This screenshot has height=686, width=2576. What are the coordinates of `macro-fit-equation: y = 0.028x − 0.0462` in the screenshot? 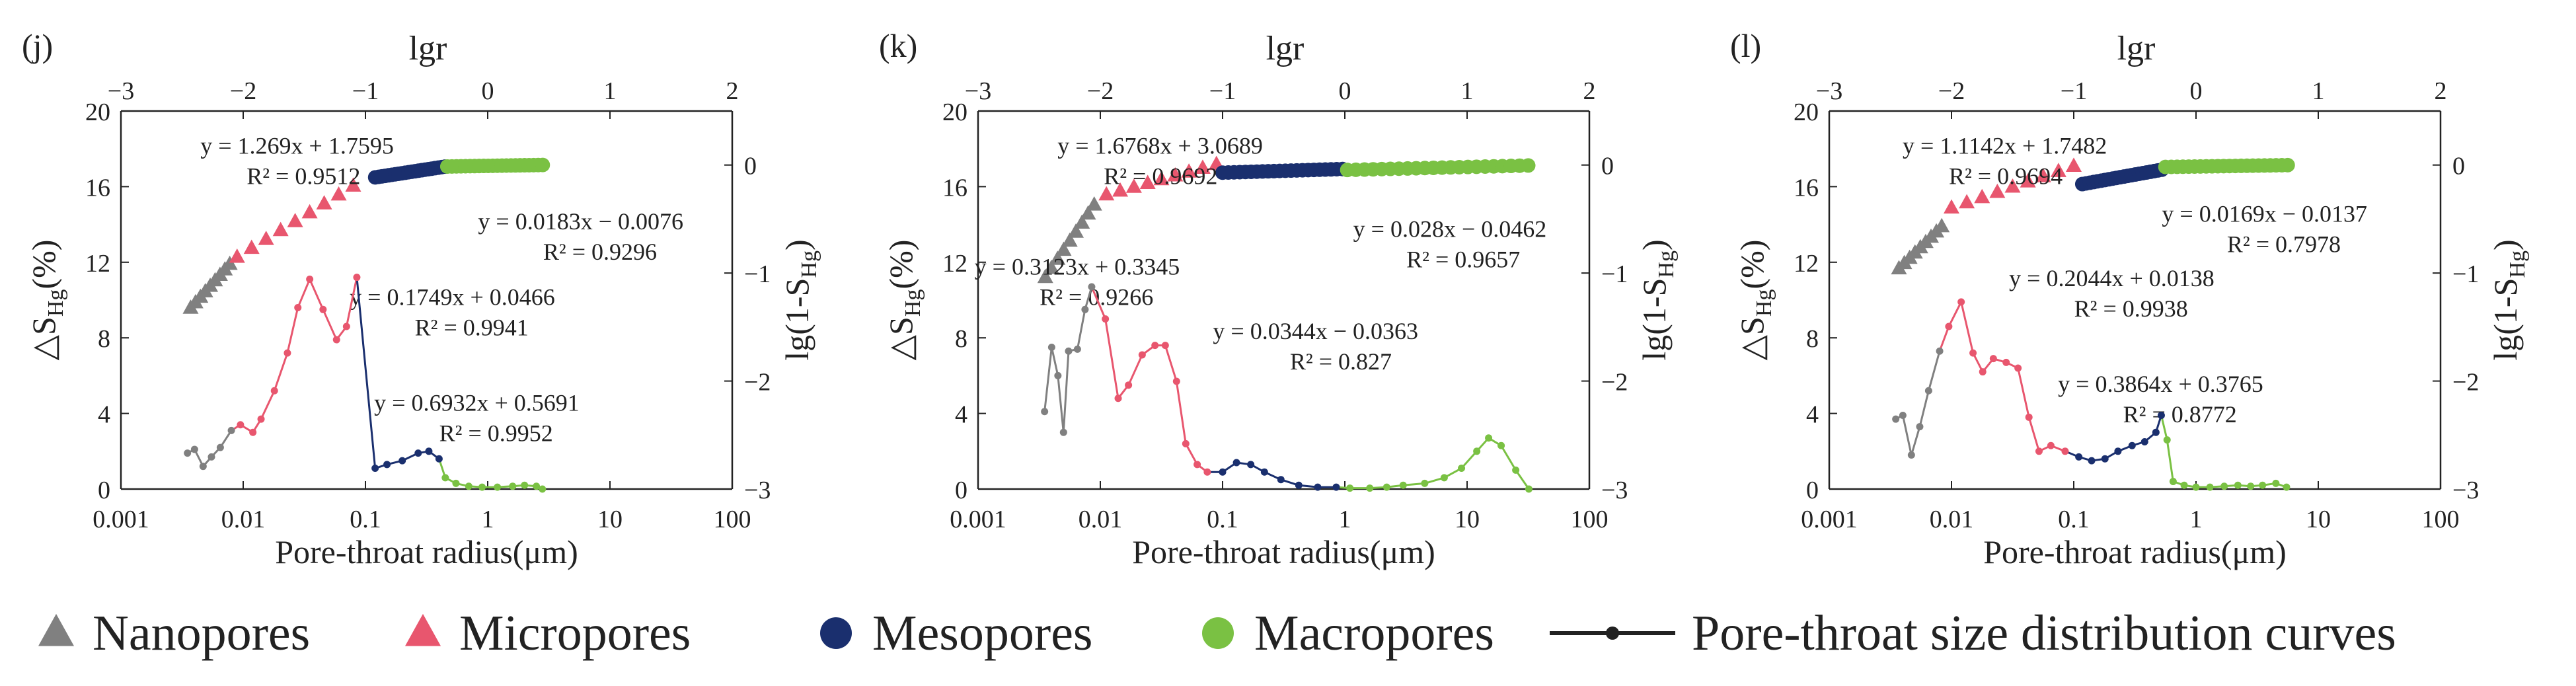 It's located at (1450, 228).